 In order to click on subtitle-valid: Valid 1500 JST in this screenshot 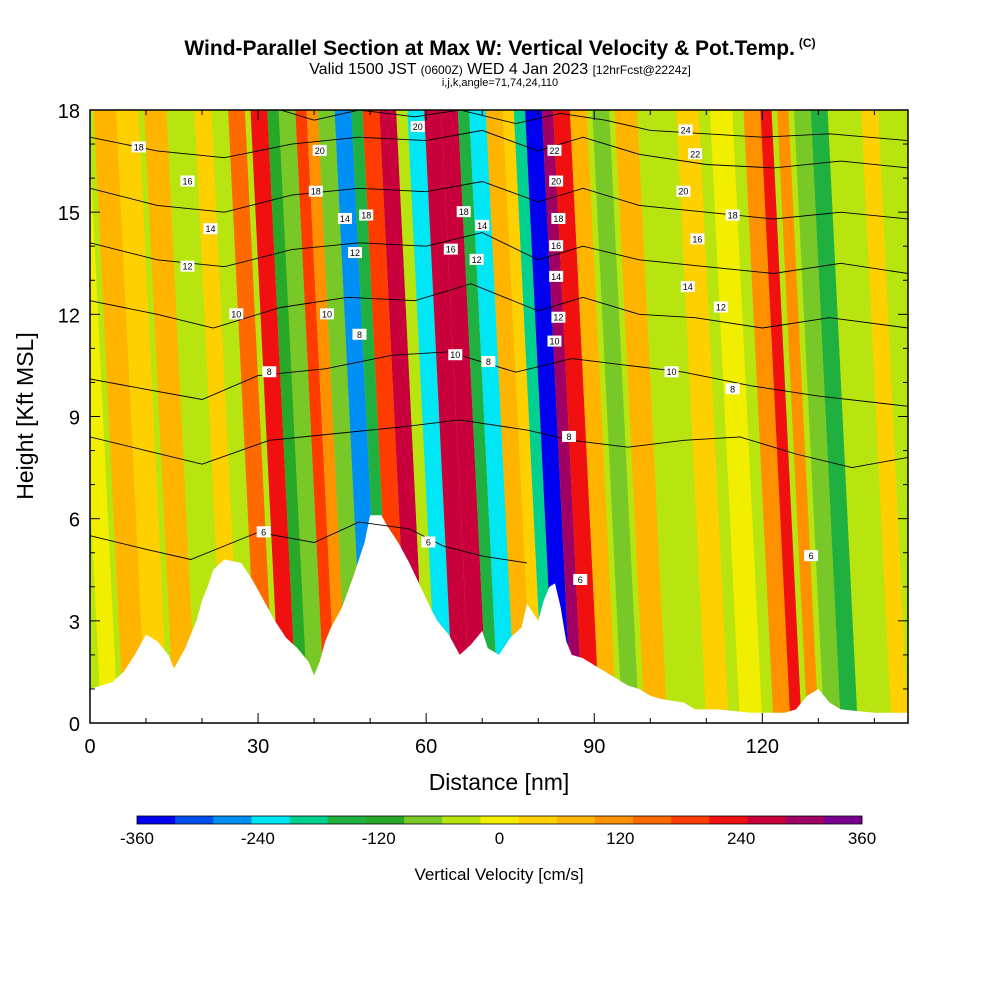, I will do `click(363, 69)`.